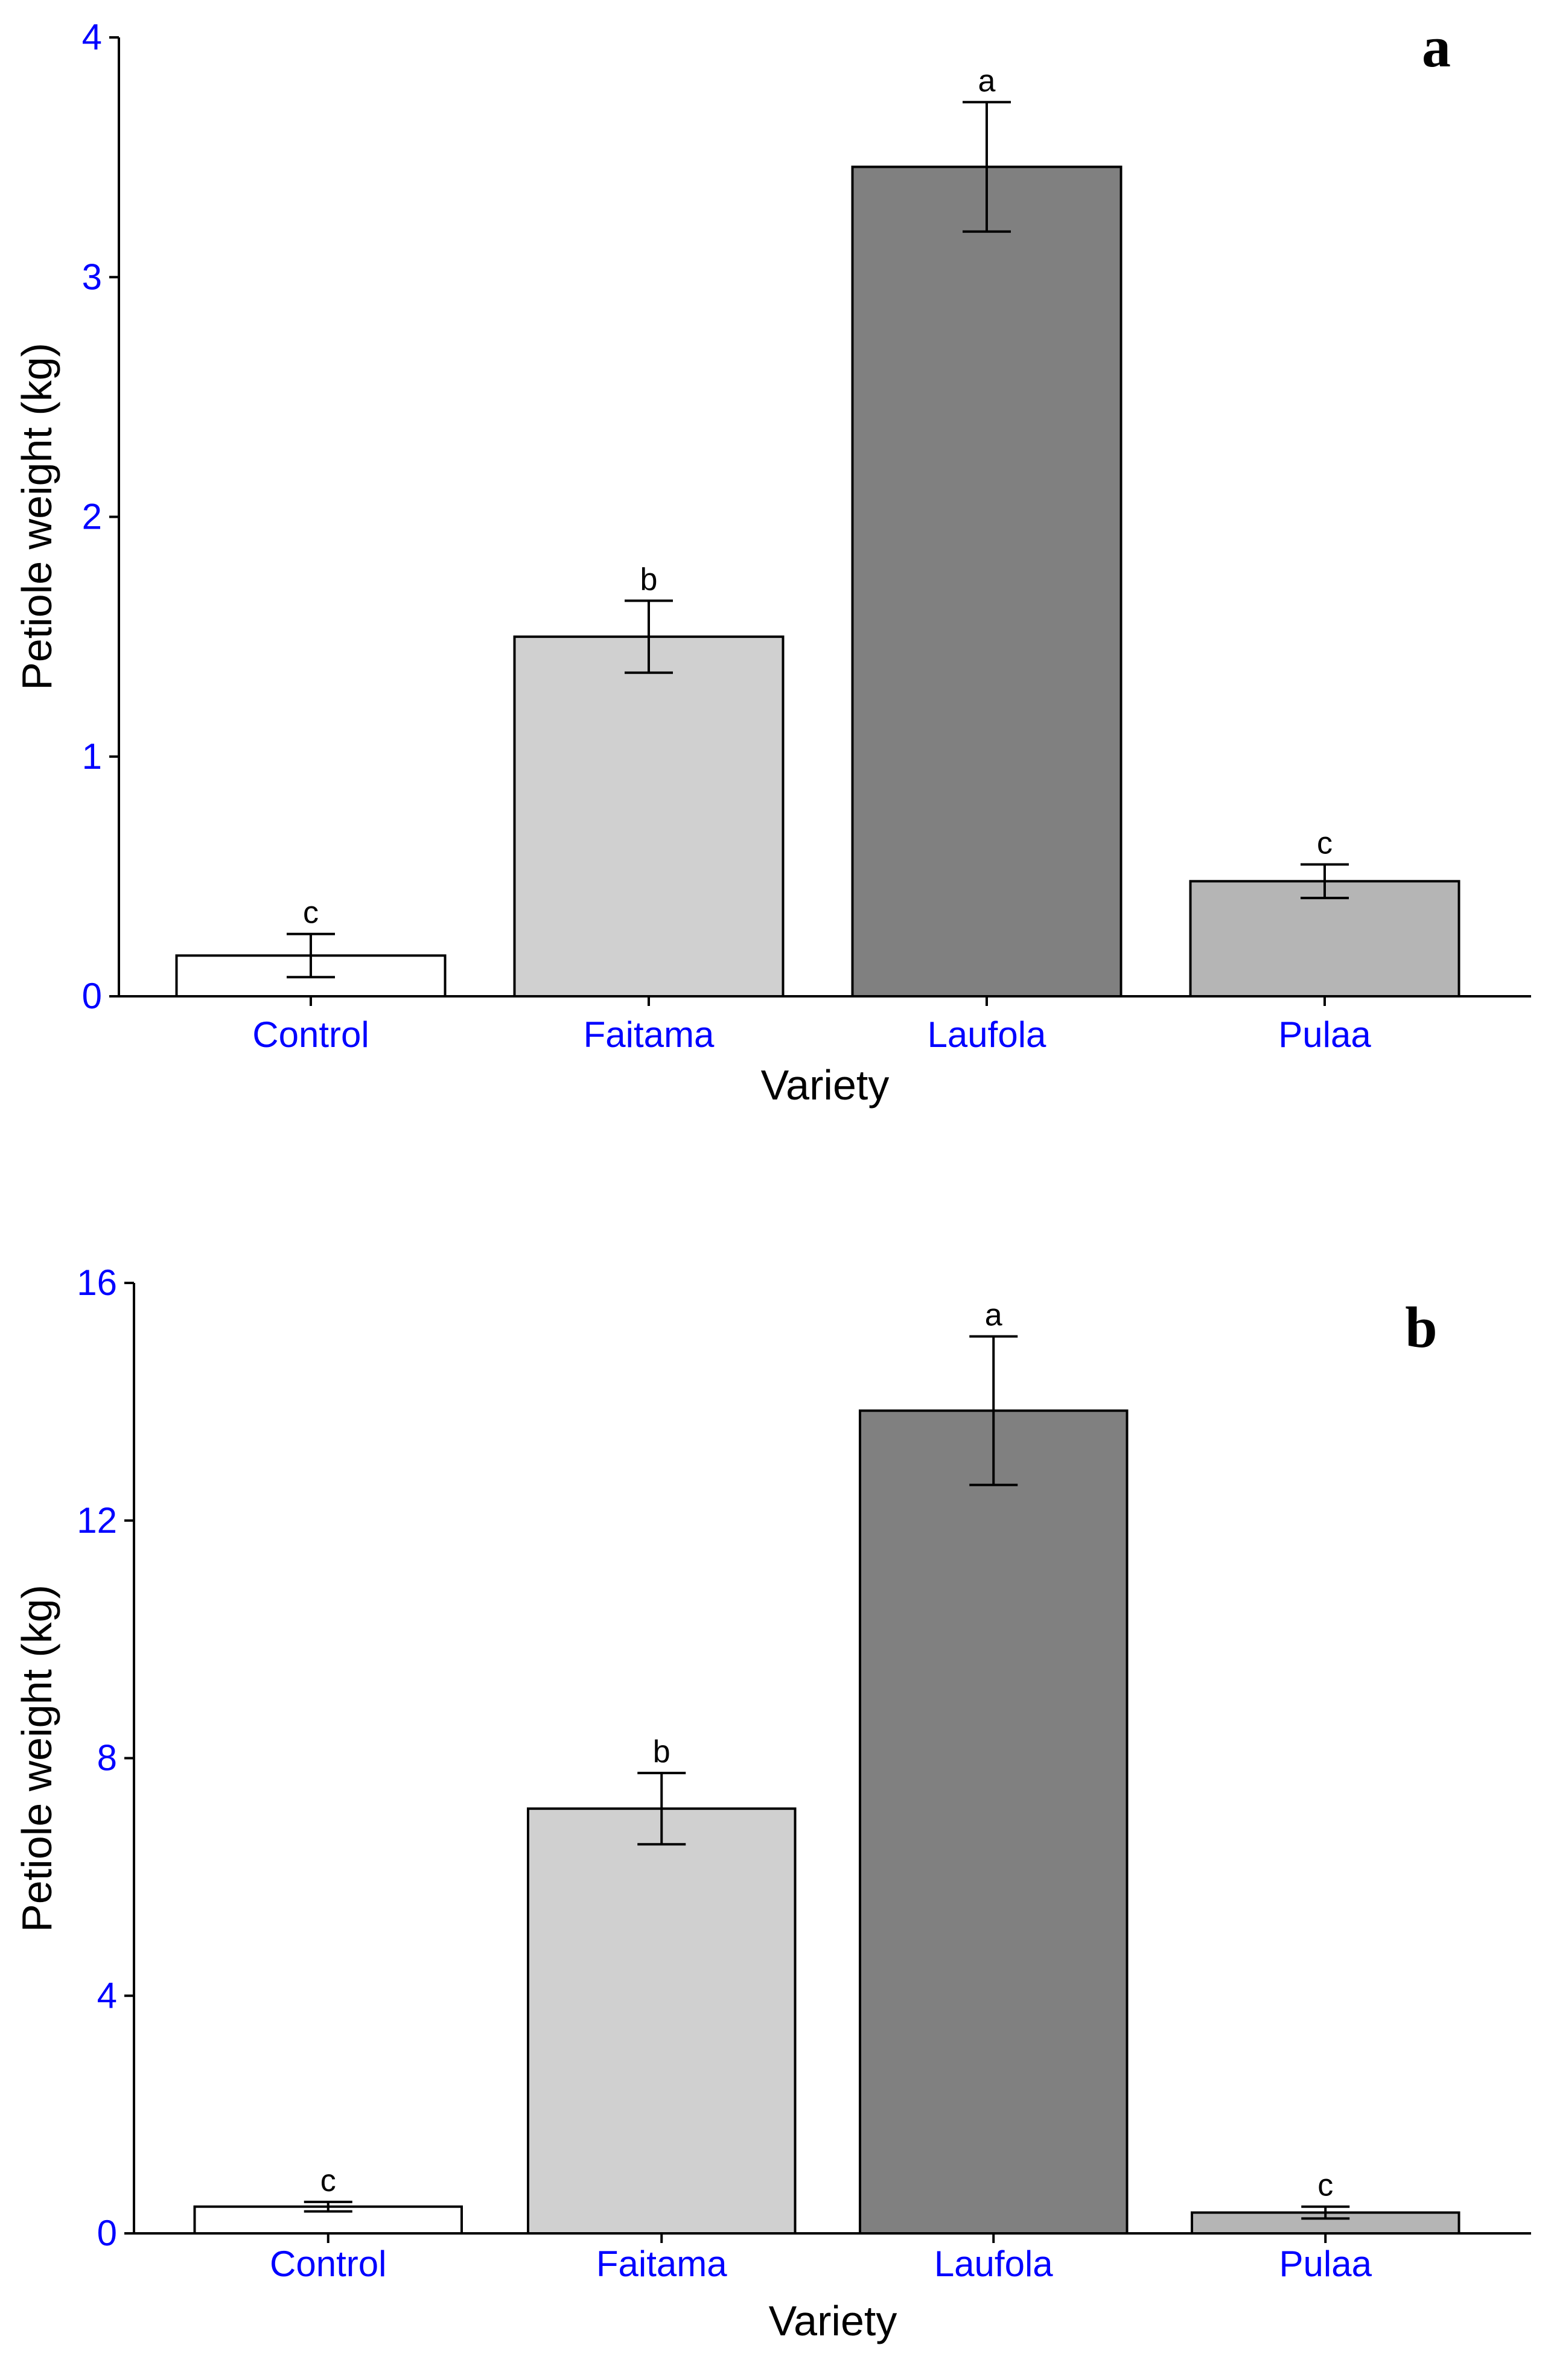 The width and height of the screenshot is (1551, 2380). Describe the element at coordinates (97, 1520) in the screenshot. I see `y-tick-label: 12` at that location.